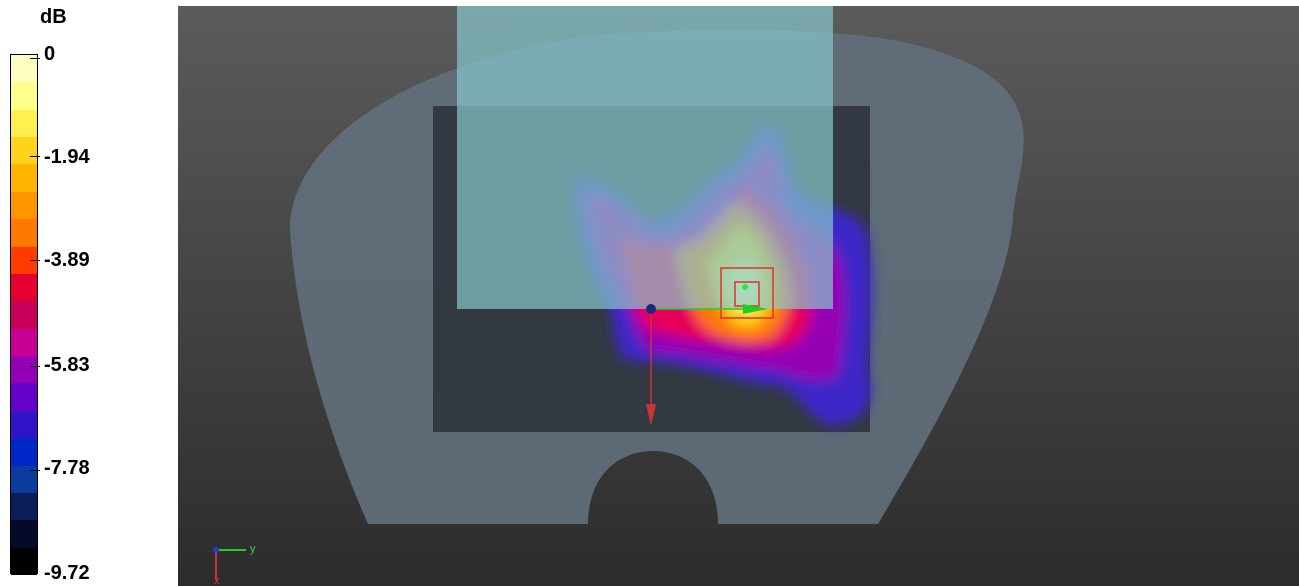 This screenshot has width=1299, height=586. I want to click on source-region-box, so click(645, 157).